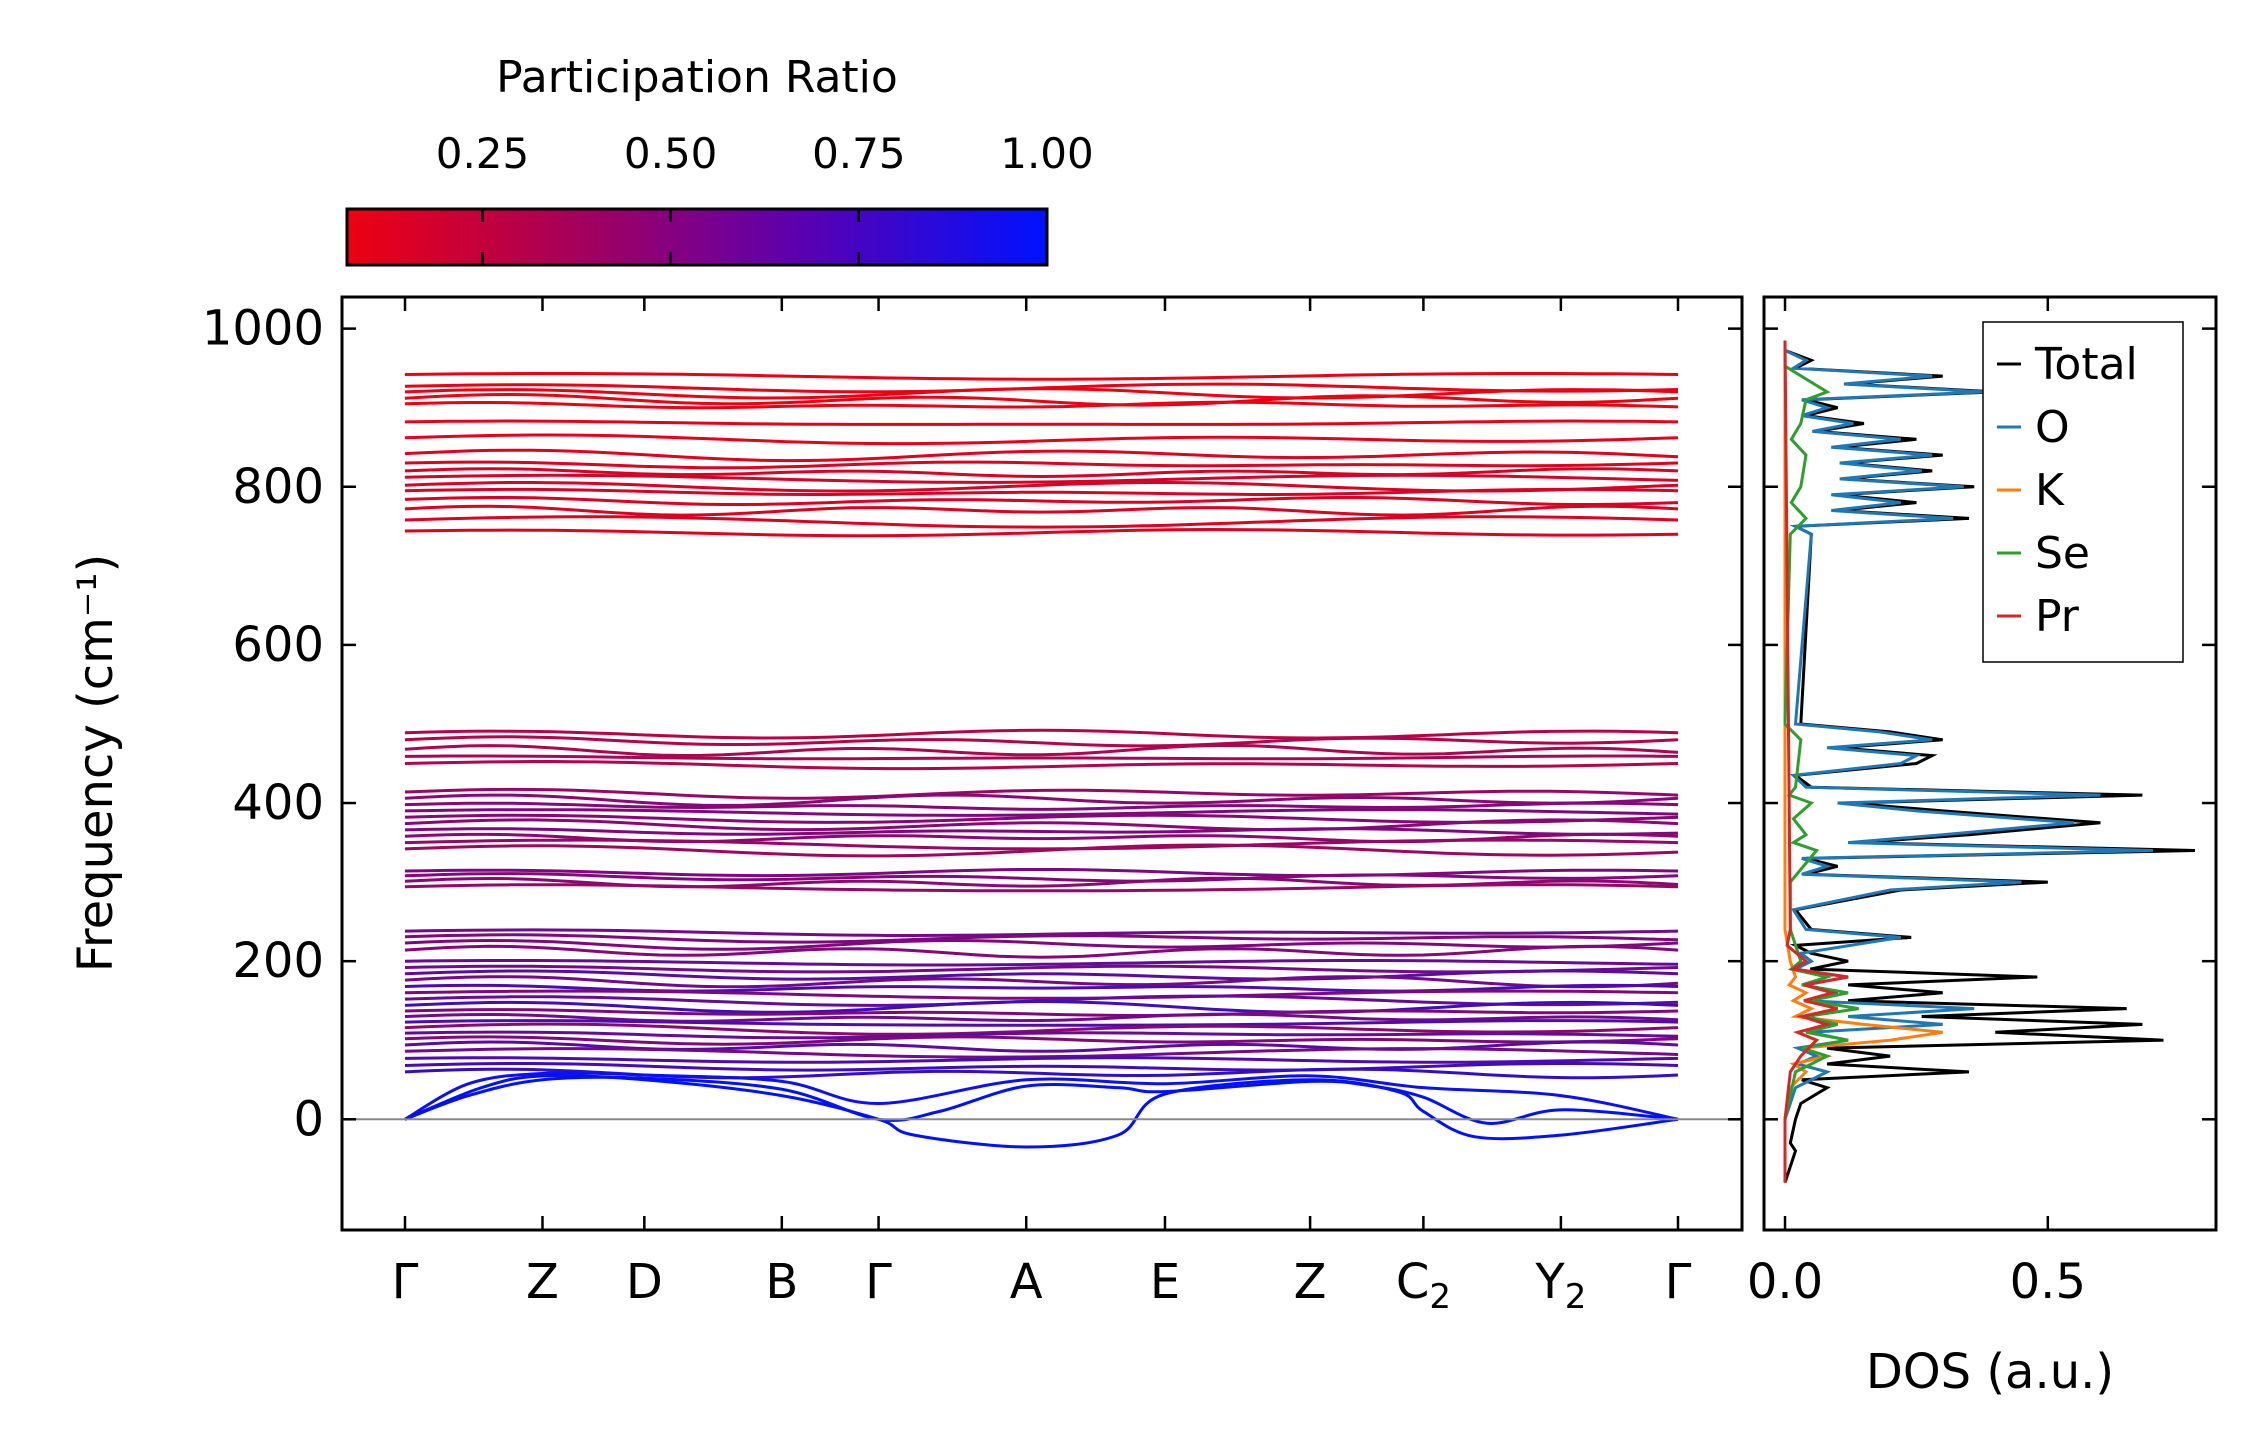 Image resolution: width=2259 pixels, height=1455 pixels. I want to click on dos-series-k, so click(1863, 761).